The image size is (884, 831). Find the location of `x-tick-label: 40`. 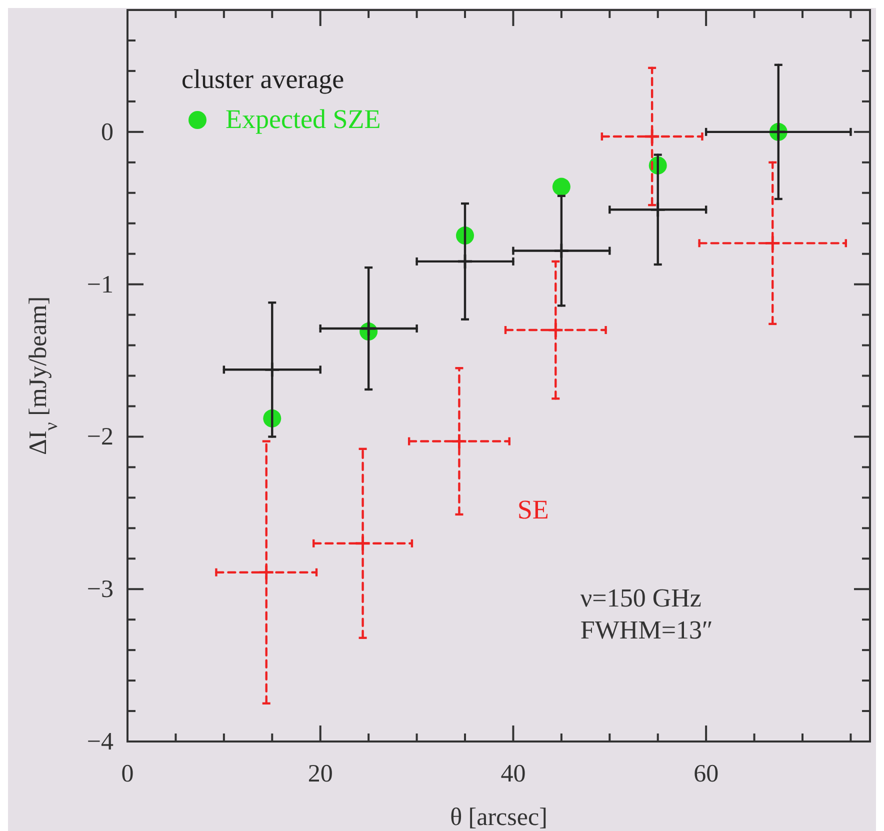

x-tick-label: 40 is located at coordinates (513, 774).